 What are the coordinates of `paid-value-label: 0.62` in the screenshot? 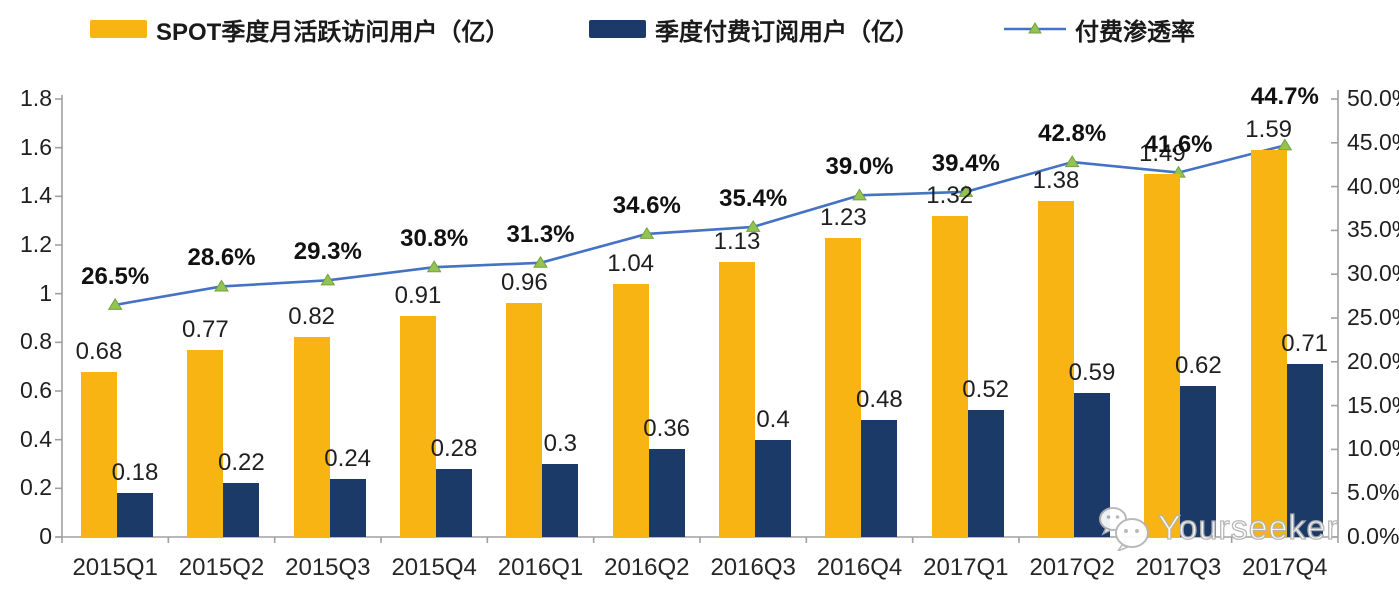 It's located at (1198, 366).